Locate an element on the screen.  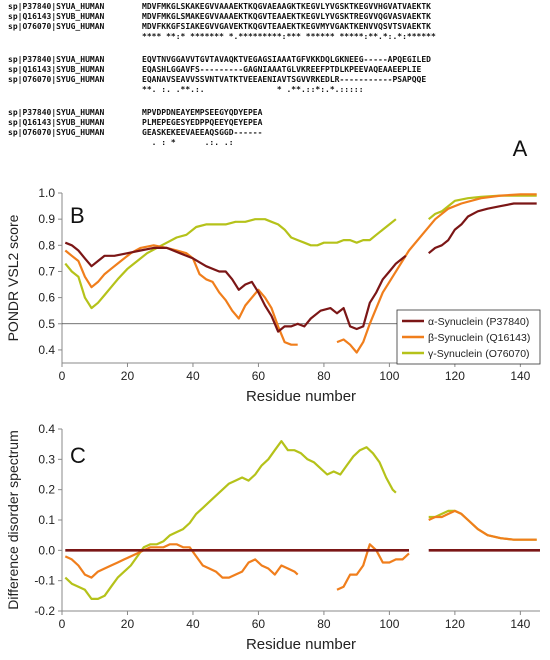
legend-entry: β-Synuclein (Q16143) is located at coordinates (479, 338).